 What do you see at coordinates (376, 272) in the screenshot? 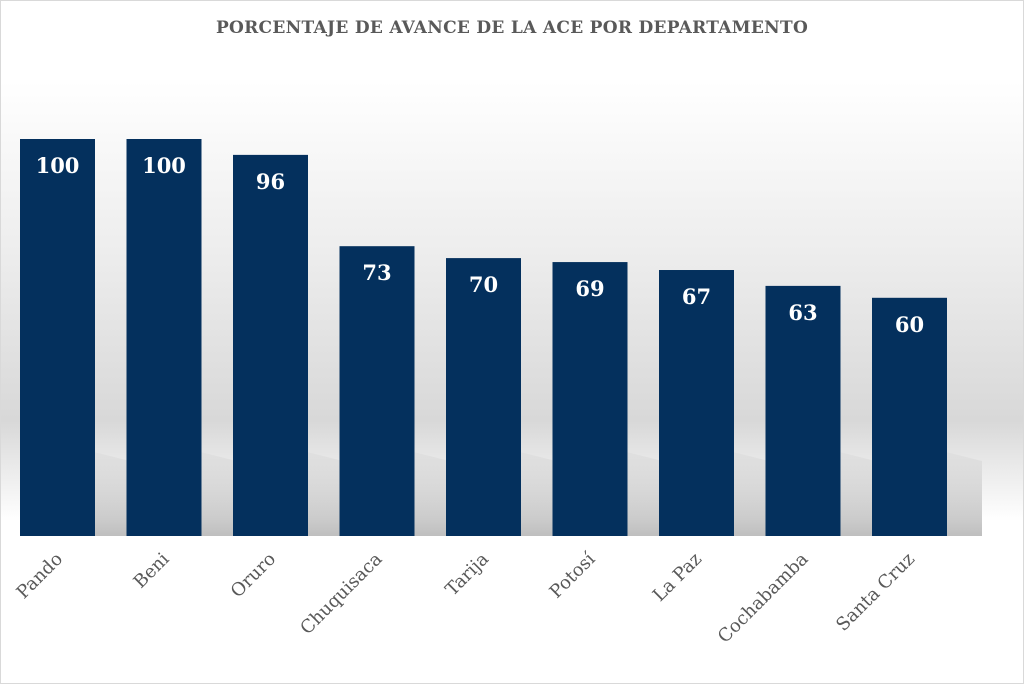
I see `value-label: 73` at bounding box center [376, 272].